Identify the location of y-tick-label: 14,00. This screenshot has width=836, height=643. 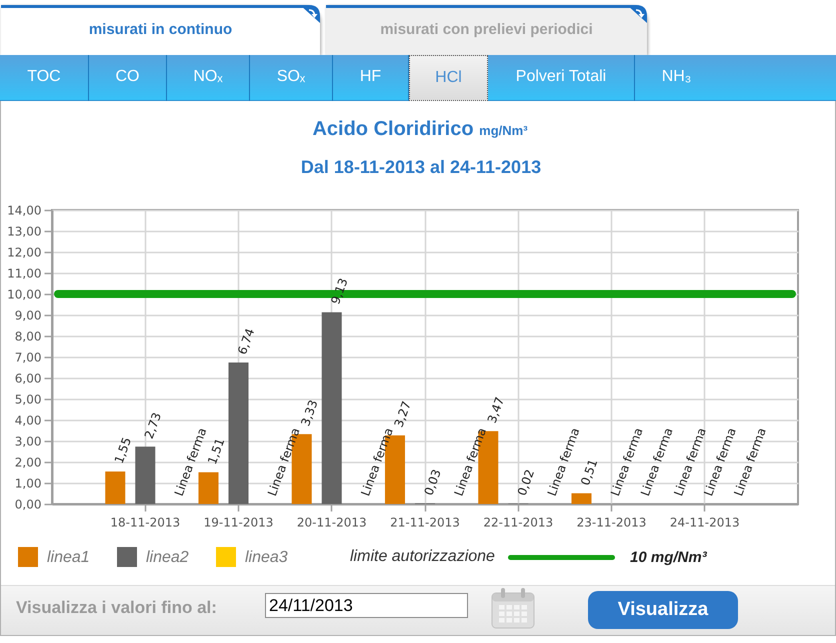
(24, 211).